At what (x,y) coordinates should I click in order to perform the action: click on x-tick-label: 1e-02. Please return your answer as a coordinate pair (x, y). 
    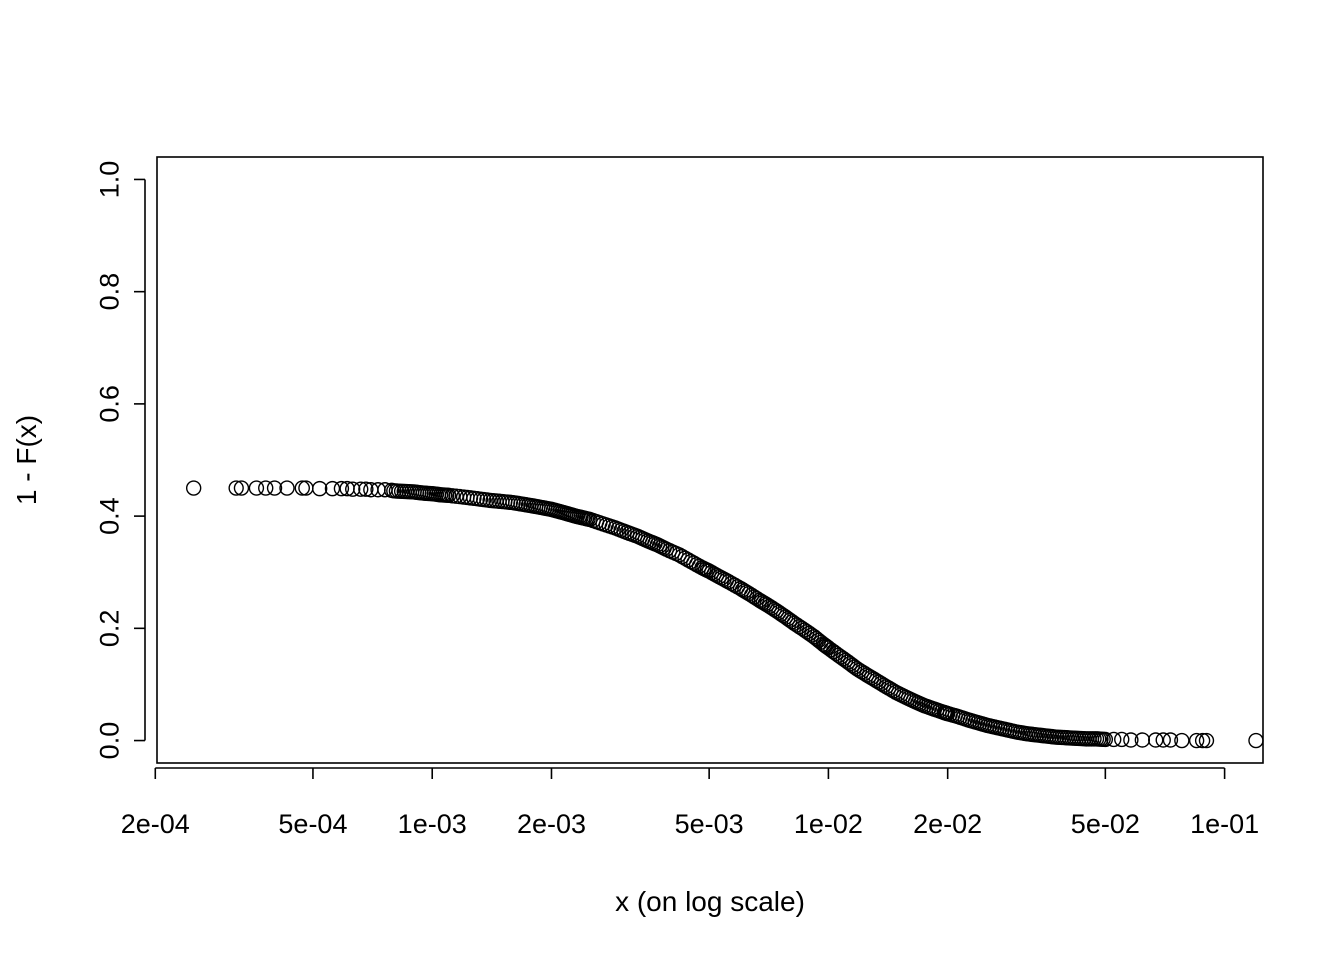
    Looking at the image, I should click on (828, 824).